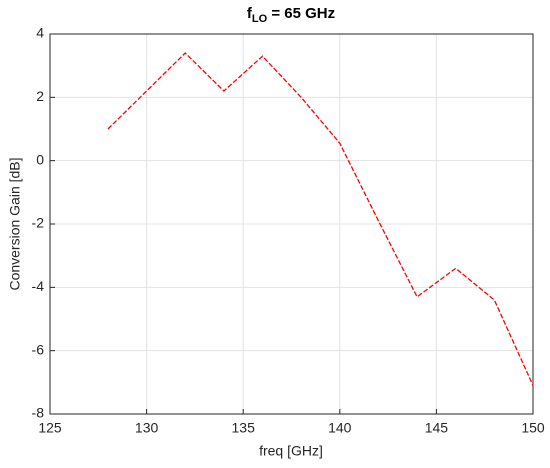 The image size is (550, 468). What do you see at coordinates (38, 413) in the screenshot?
I see `y-tick-label: -8` at bounding box center [38, 413].